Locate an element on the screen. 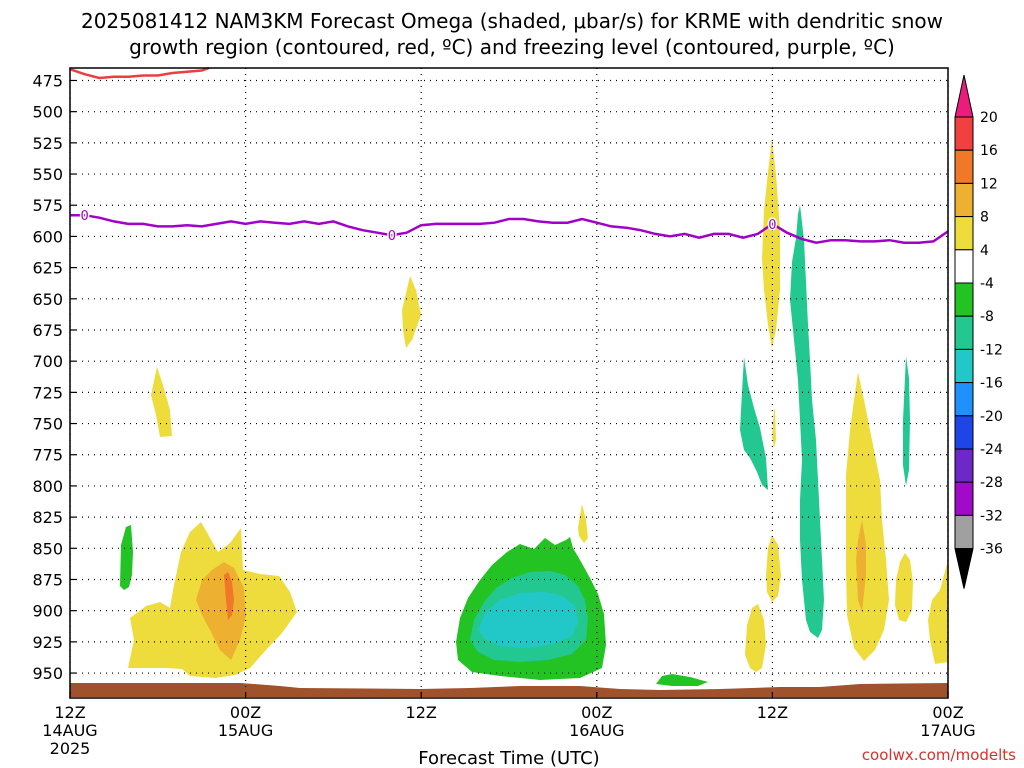  colorbar-label: -20 is located at coordinates (991, 417).